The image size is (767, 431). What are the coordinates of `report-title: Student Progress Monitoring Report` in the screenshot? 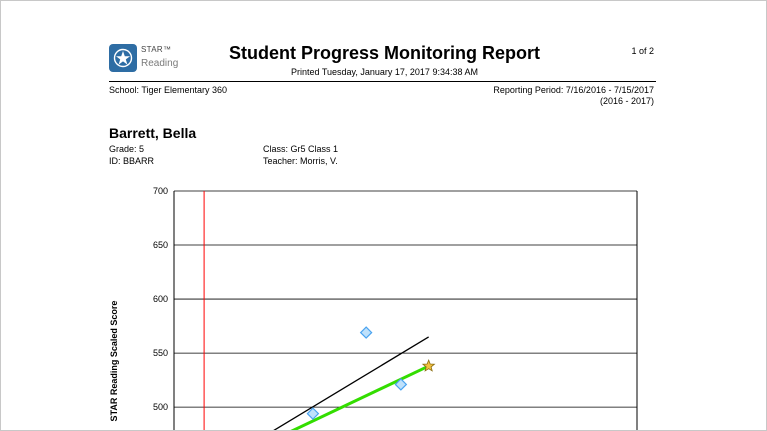 It's located at (384, 53).